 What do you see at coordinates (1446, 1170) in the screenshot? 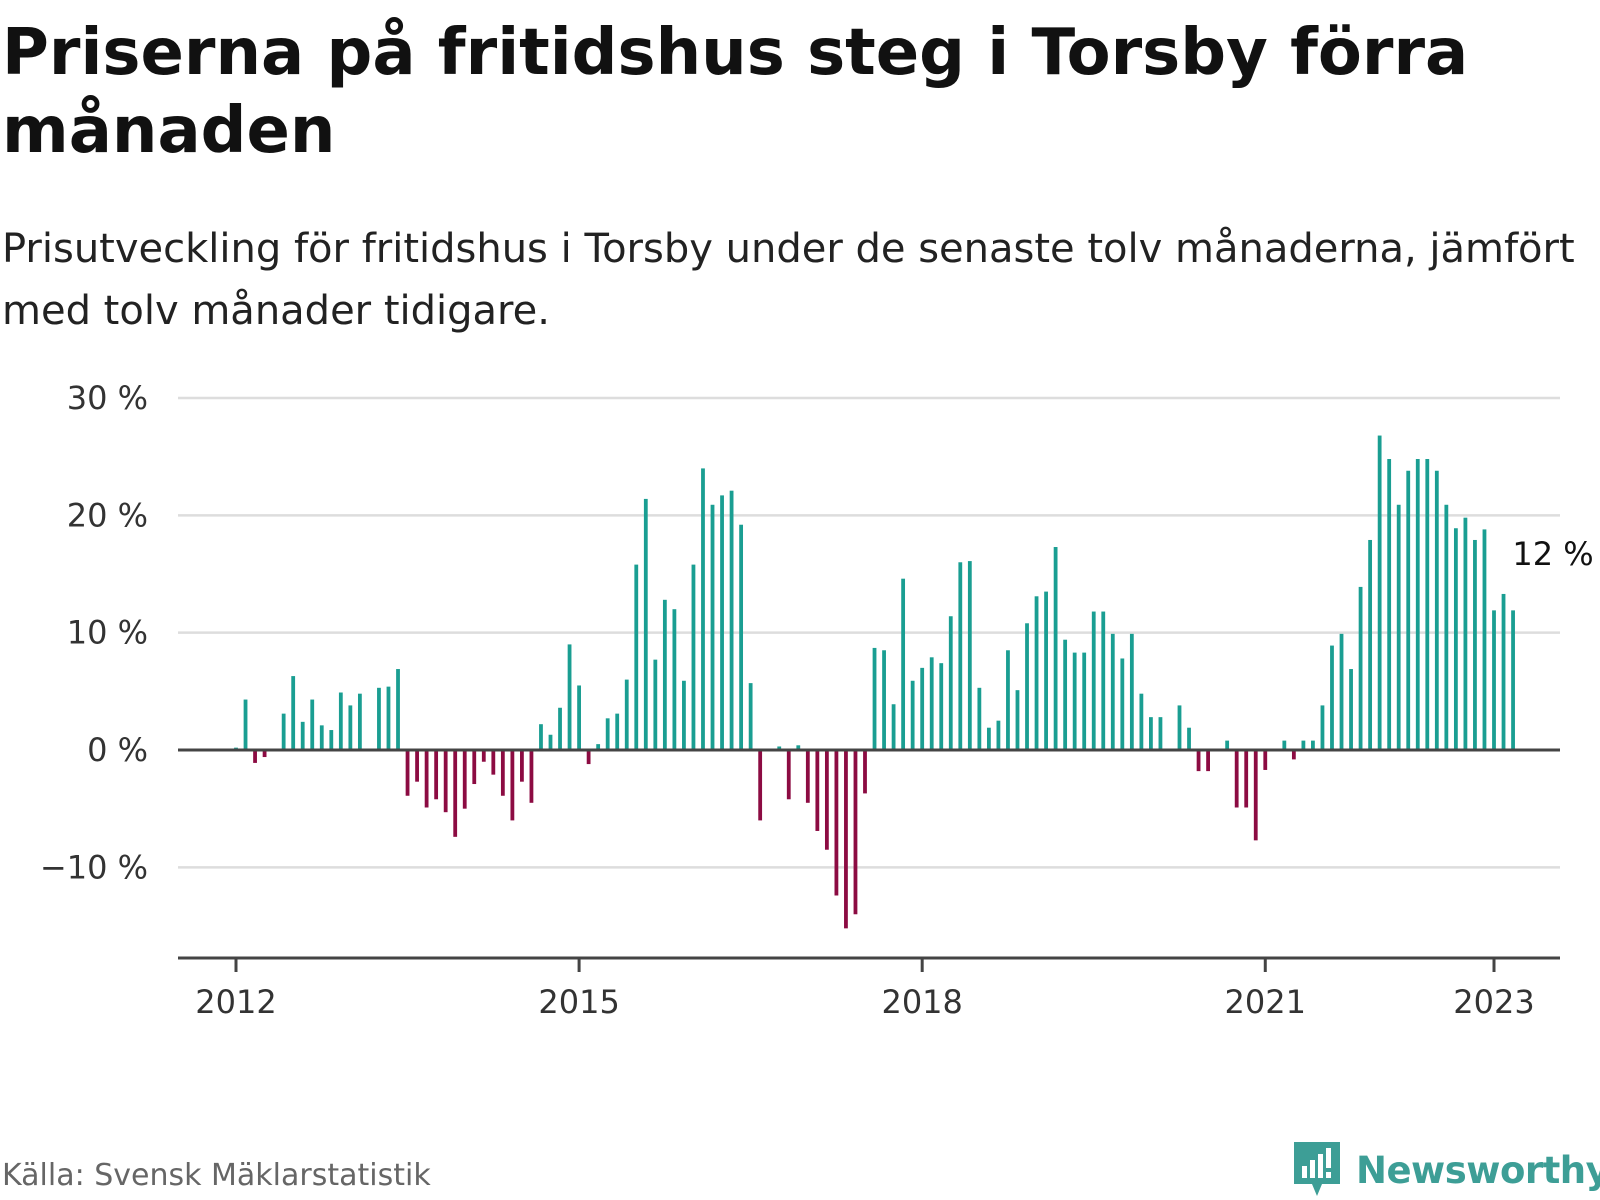
I see `brand: Newsworthy` at bounding box center [1446, 1170].